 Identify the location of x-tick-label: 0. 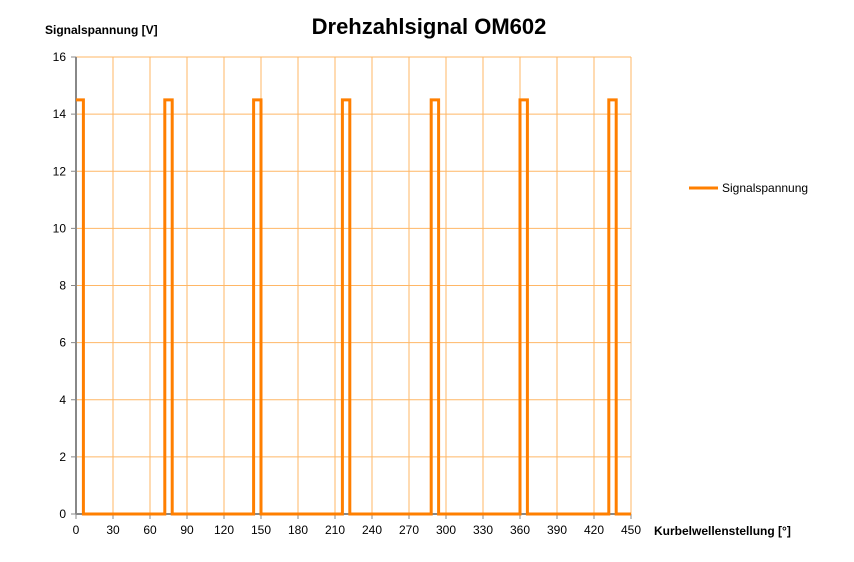
(76, 530).